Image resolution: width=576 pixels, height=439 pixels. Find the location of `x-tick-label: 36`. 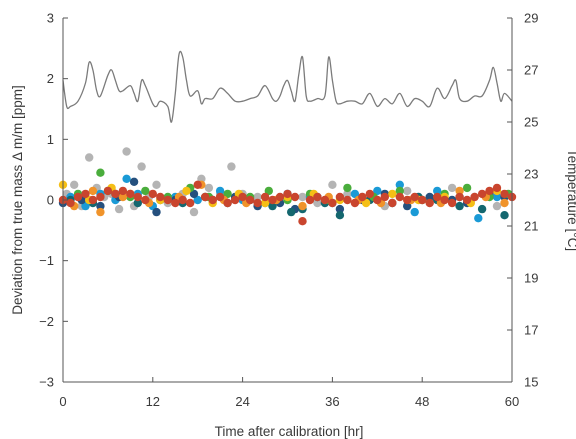

x-tick-label: 36 is located at coordinates (332, 401).